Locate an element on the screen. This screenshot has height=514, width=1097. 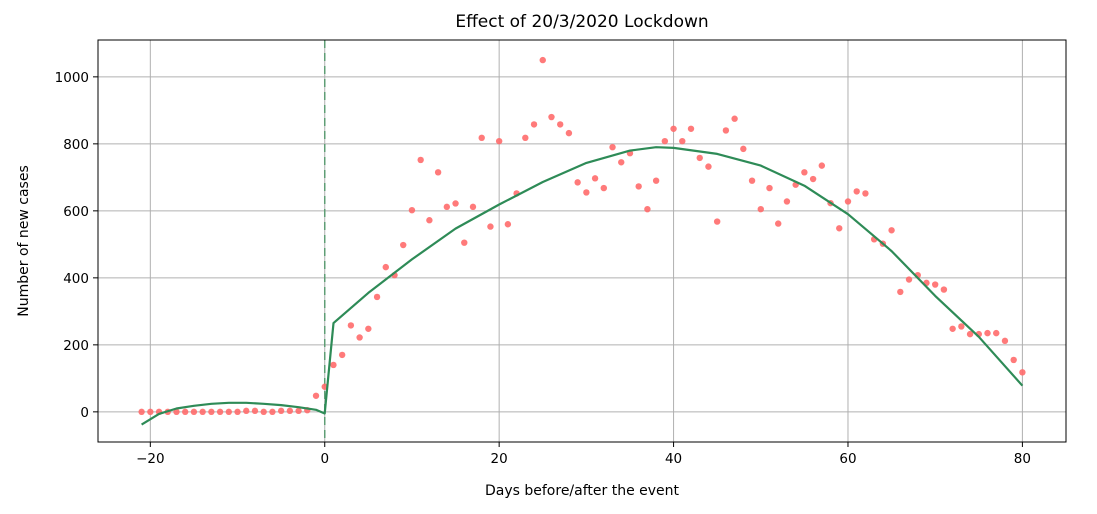
x-tick-label: 80 is located at coordinates (1022, 459).